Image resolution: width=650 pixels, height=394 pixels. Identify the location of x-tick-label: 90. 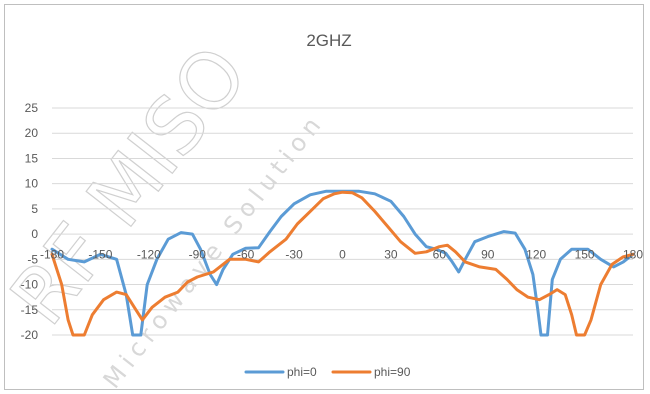
(488, 254).